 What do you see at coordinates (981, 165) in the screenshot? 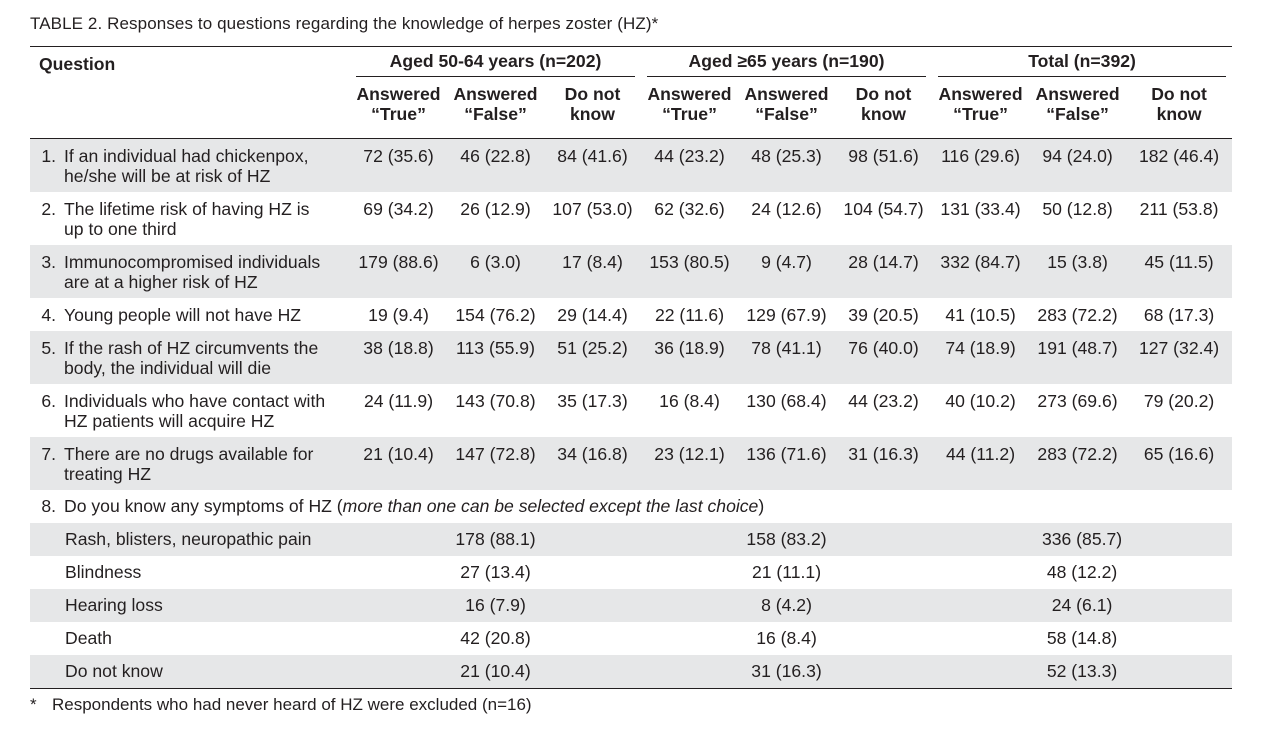
I see `value-cell: 116 (29.6)` at bounding box center [981, 165].